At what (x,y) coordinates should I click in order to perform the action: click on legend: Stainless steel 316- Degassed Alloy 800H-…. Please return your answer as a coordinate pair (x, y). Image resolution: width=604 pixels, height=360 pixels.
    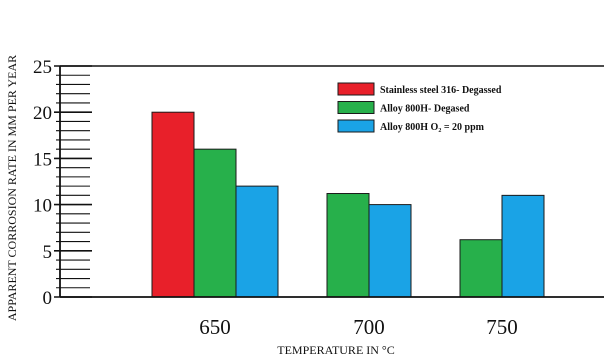
    Looking at the image, I should click on (419, 107).